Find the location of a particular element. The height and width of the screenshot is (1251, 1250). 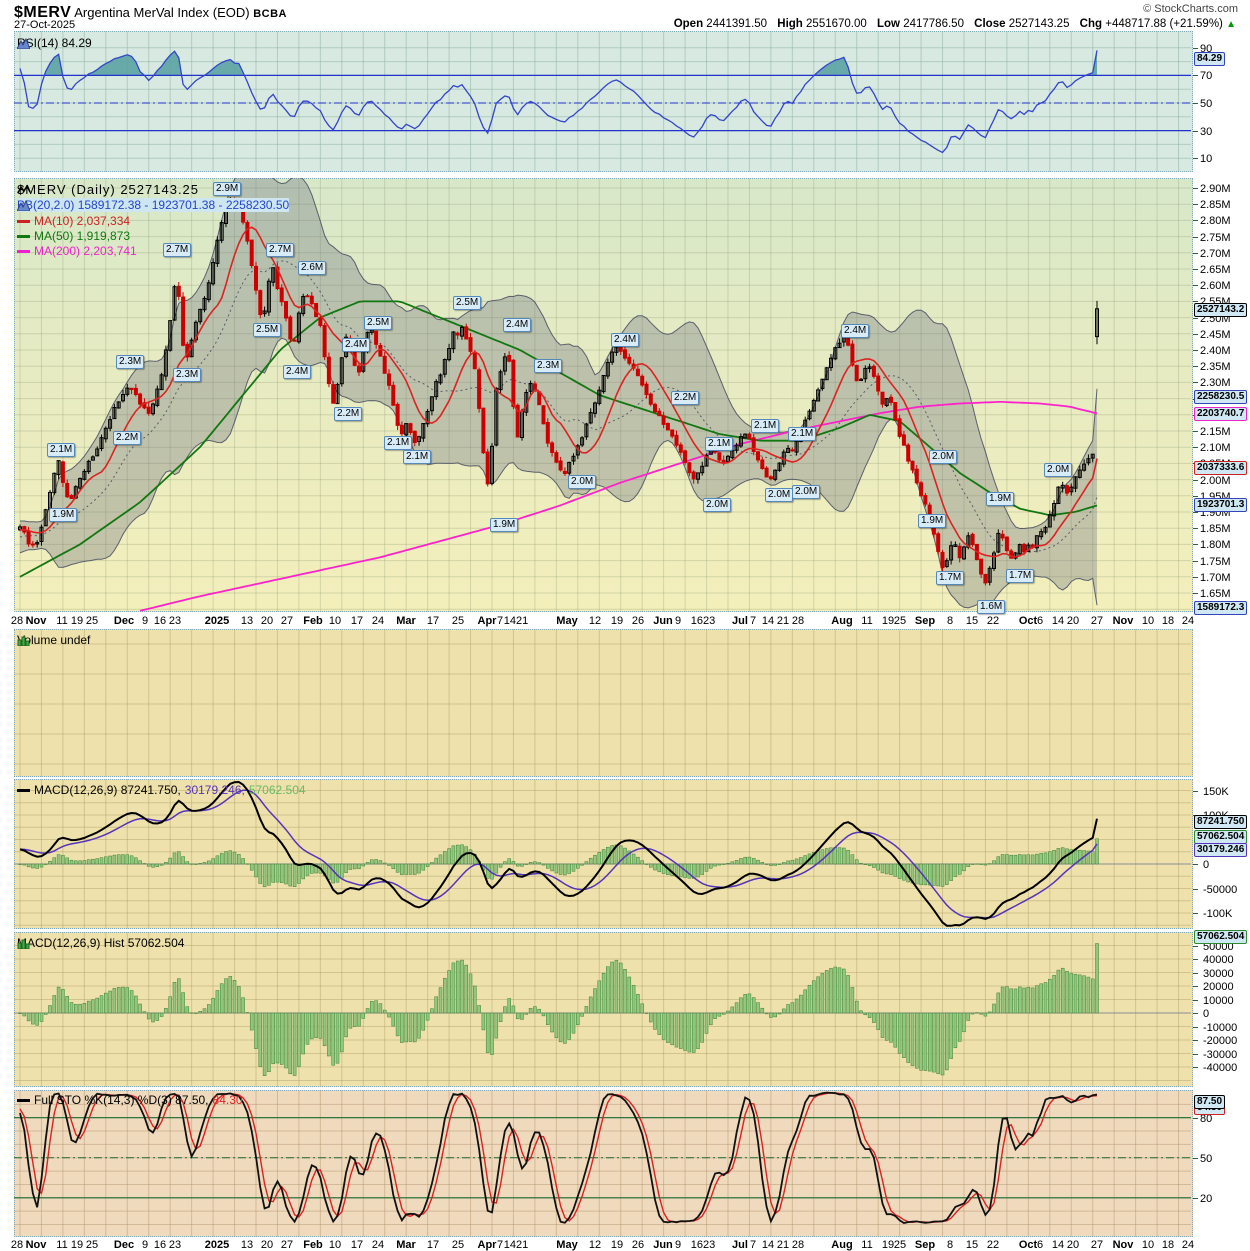

xaxis-top-26: 26 is located at coordinates (638, 621).